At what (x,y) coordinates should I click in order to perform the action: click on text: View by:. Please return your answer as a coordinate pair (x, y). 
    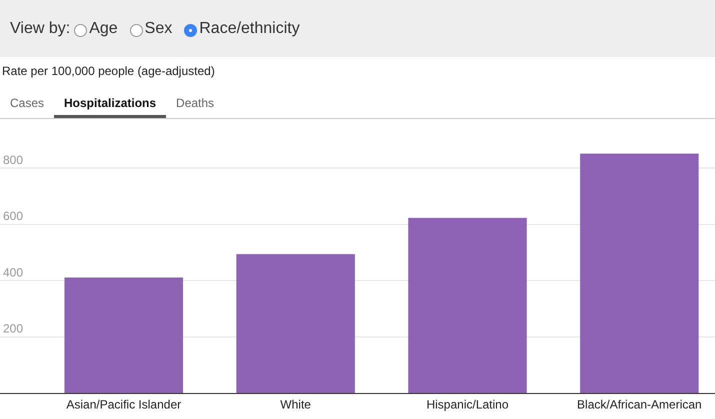
    Looking at the image, I should click on (40, 29).